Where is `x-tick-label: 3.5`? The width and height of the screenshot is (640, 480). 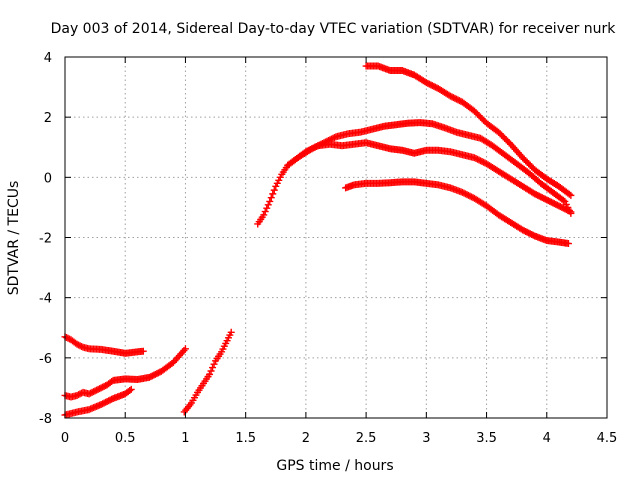
x-tick-label: 3.5 is located at coordinates (486, 438).